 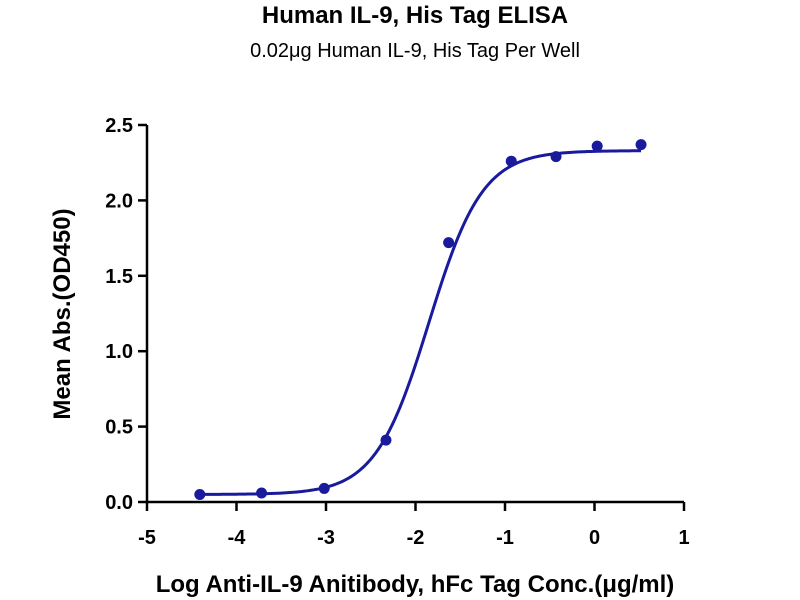 What do you see at coordinates (119, 503) in the screenshot?
I see `y-tick-label: 0.0` at bounding box center [119, 503].